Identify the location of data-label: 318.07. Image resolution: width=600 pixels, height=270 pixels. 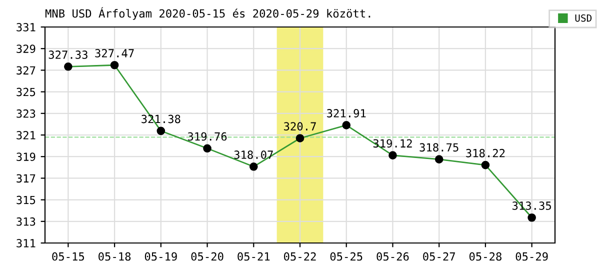
(253, 154).